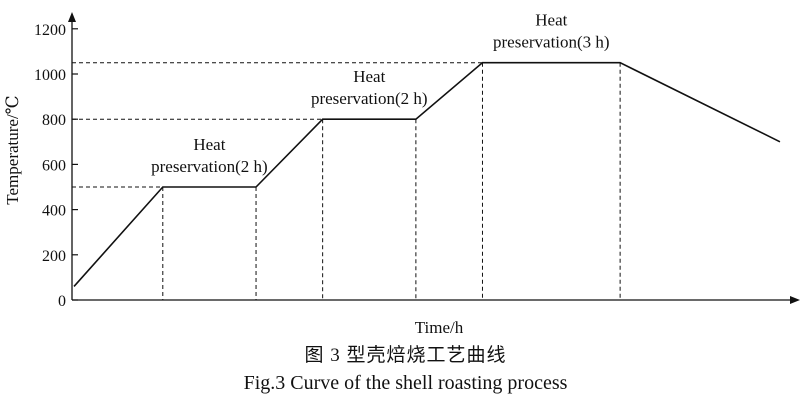 The height and width of the screenshot is (404, 811). I want to click on y-ticks: 0 200 400 600 800 1000 1200, so click(56, 166).